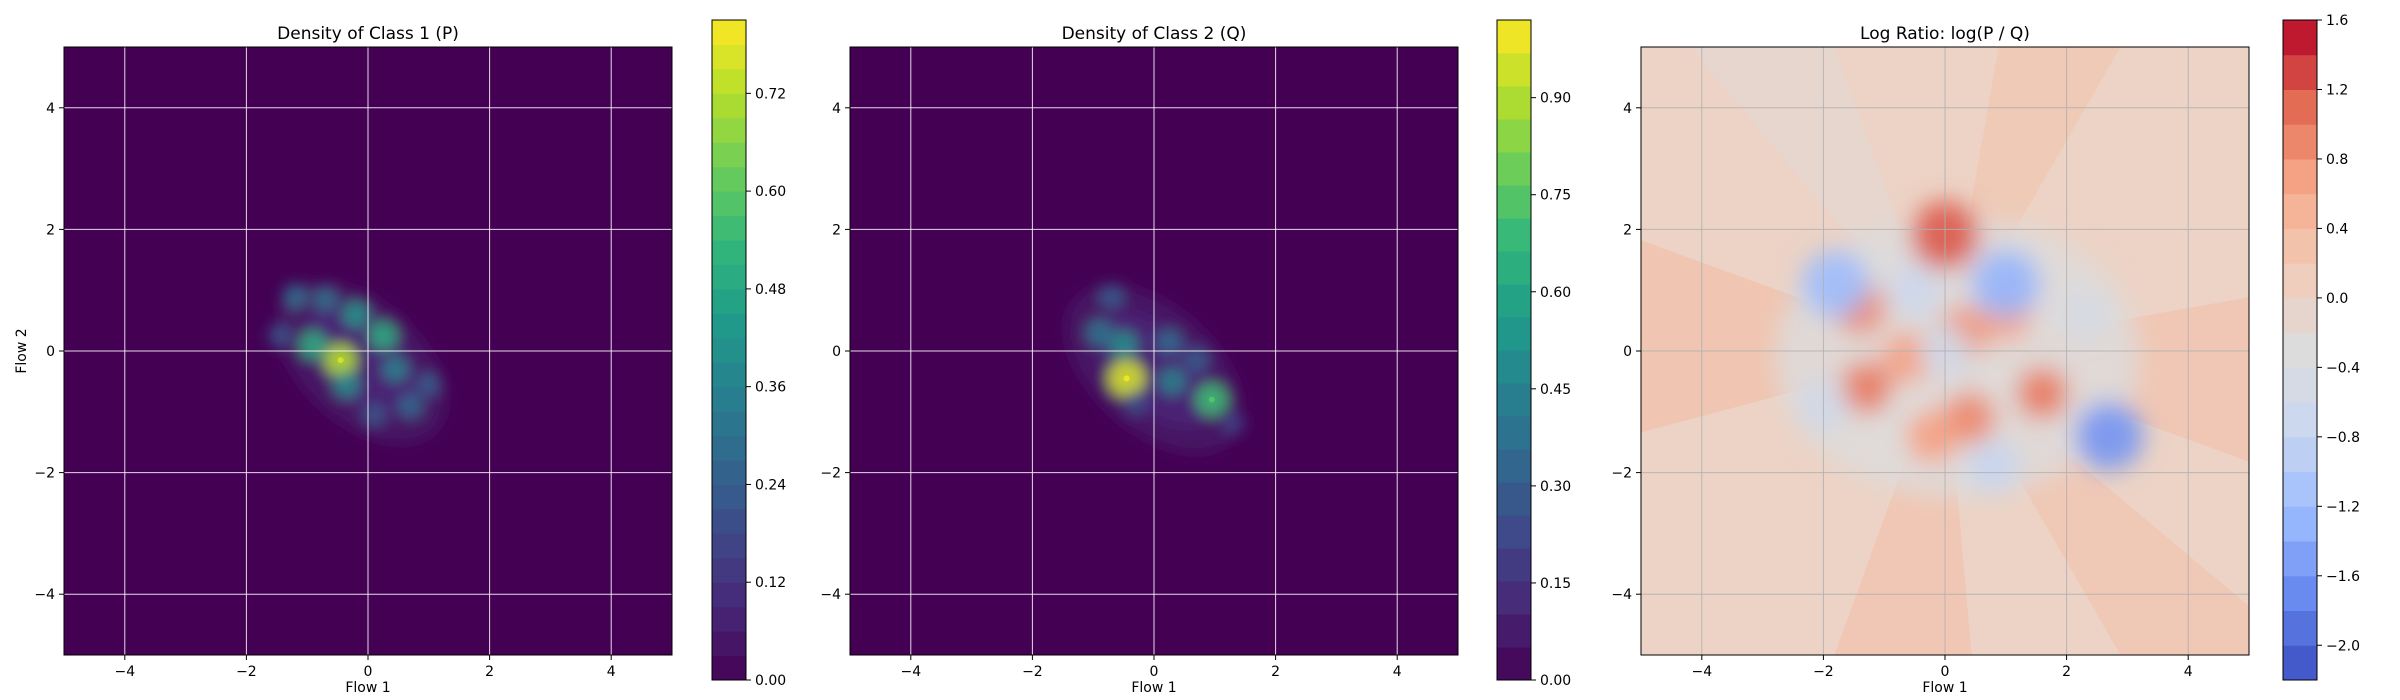 The image size is (2400, 700). I want to click on y-ticks: −4 −2 0 2 4, so click(1626, 352).